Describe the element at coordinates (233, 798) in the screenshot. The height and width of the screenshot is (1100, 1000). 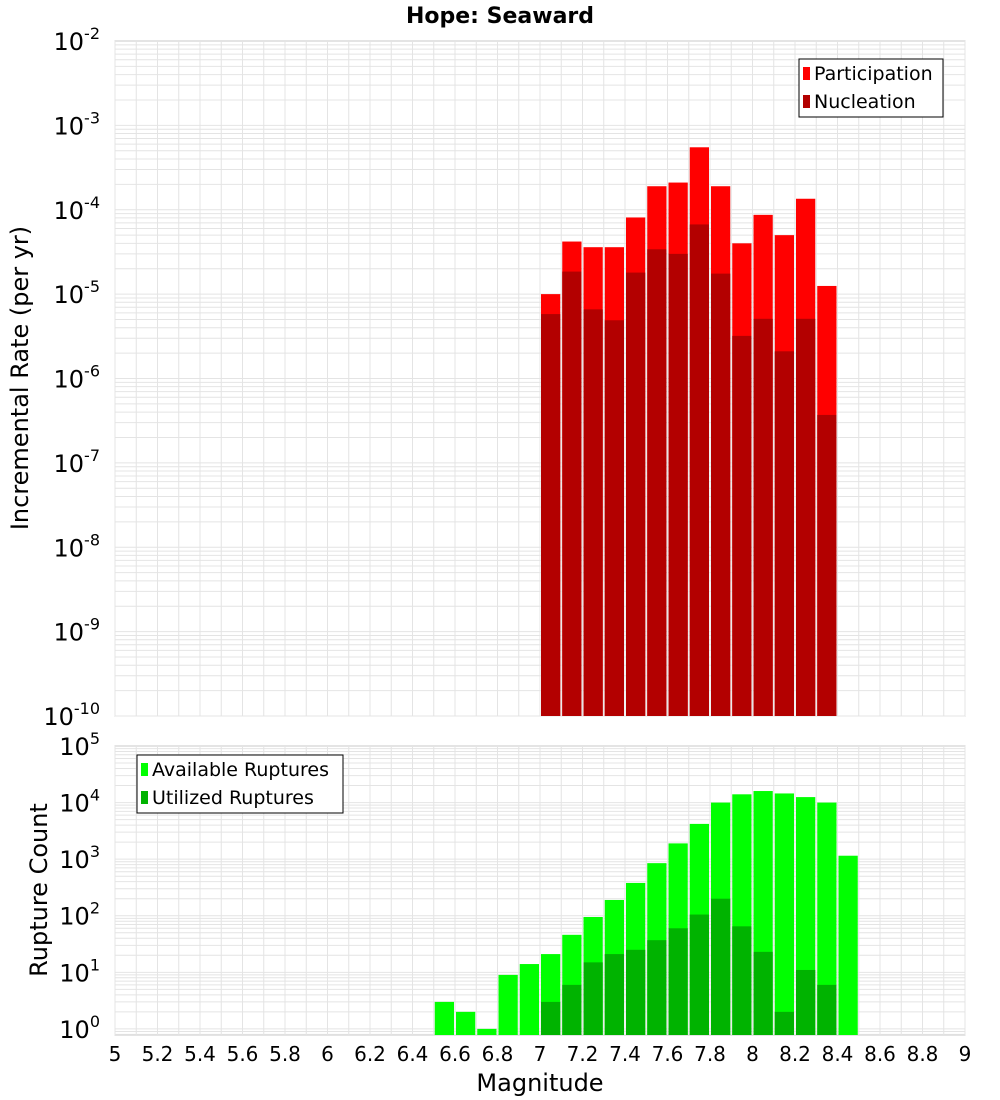
I see `bottom-legend-label: Utilized Ruptures` at that location.